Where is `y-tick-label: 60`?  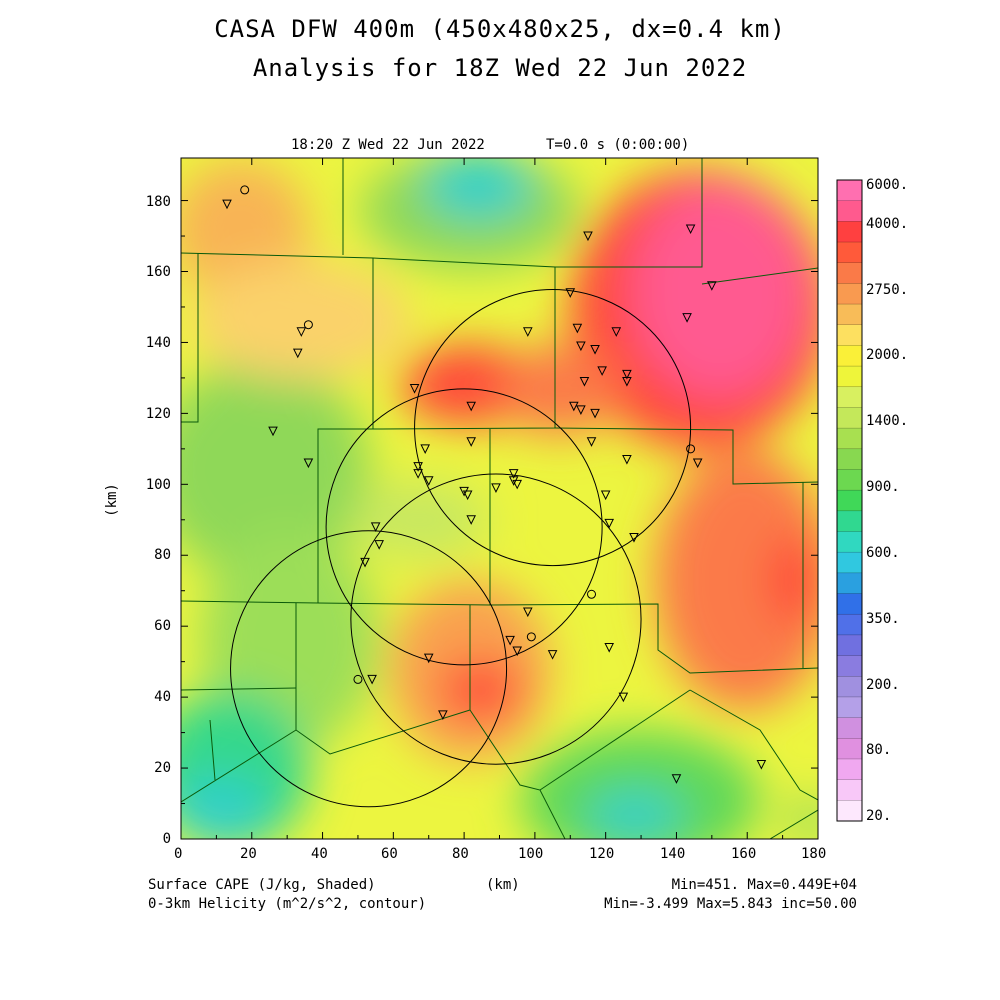 y-tick-label: 60 is located at coordinates (162, 626).